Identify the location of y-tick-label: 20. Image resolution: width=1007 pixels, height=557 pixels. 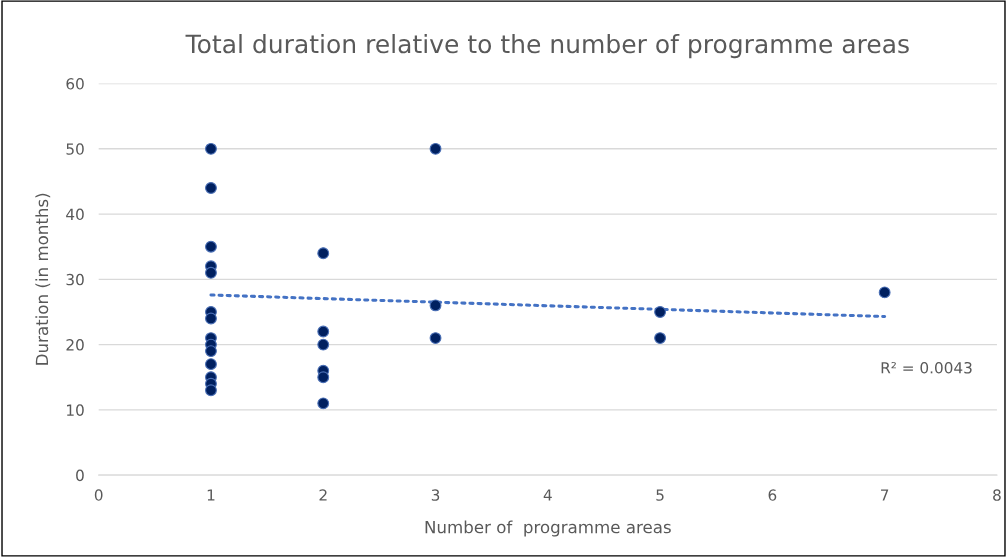
(75, 345).